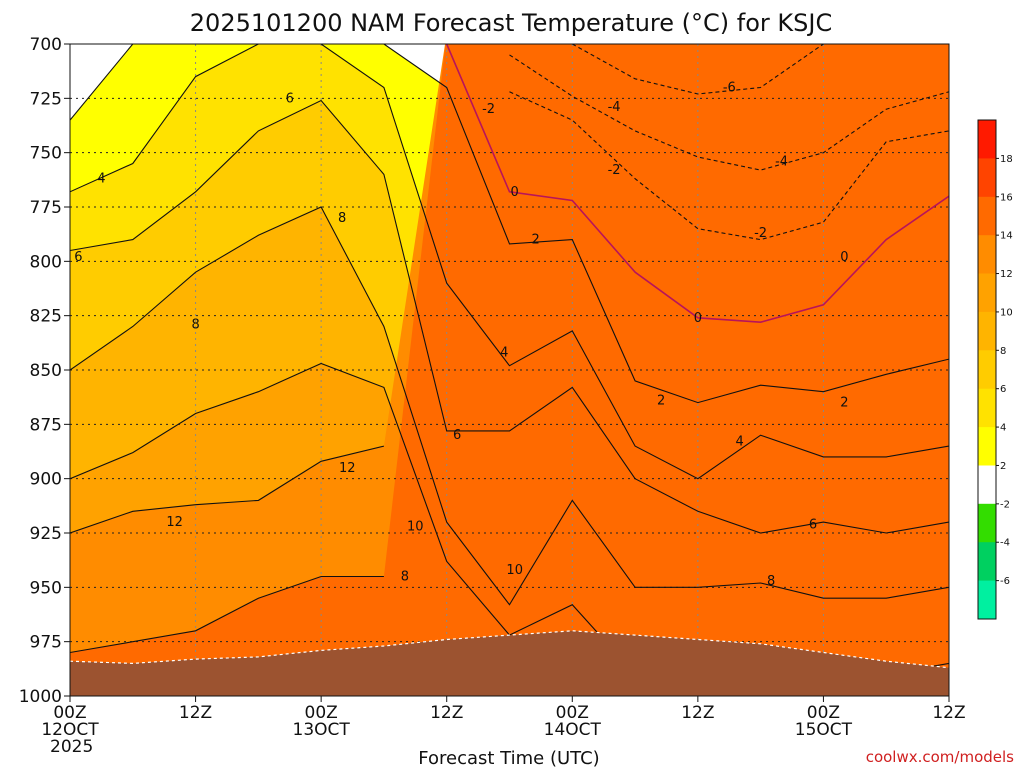  I want to click on isotherm-label-20: 8, so click(195, 324).